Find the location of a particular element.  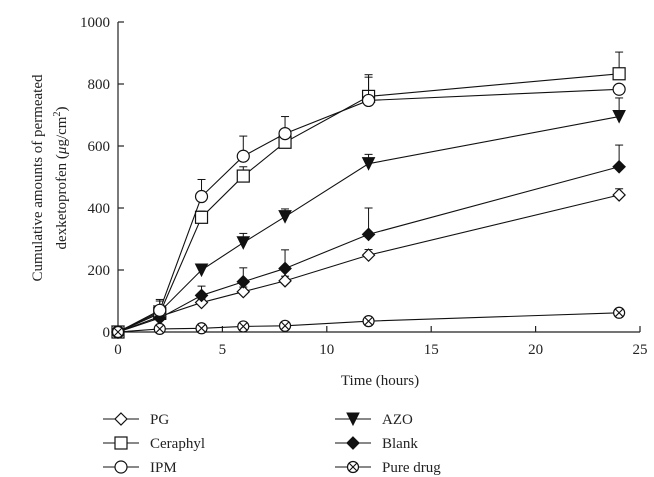

y-tick-label: 200 is located at coordinates (99, 271).